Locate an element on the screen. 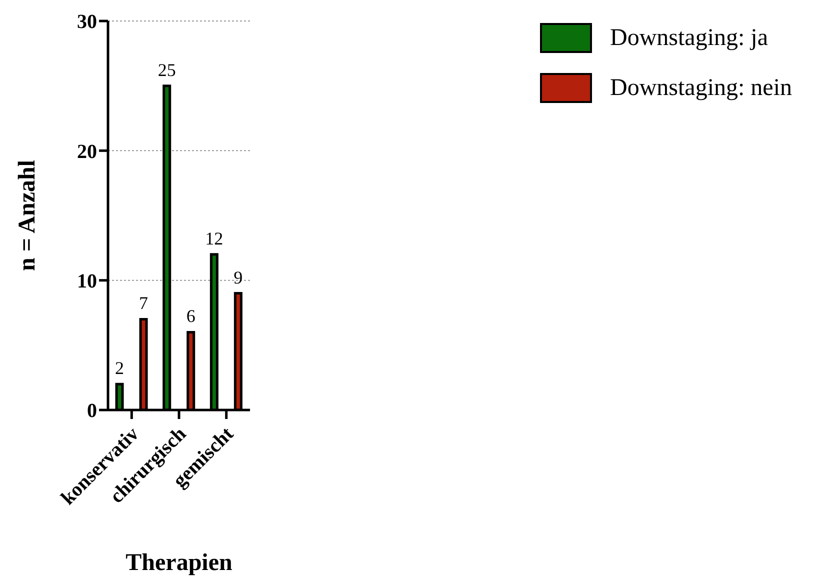 This screenshot has width=835, height=580. y-tick-label: 10 is located at coordinates (87, 281).